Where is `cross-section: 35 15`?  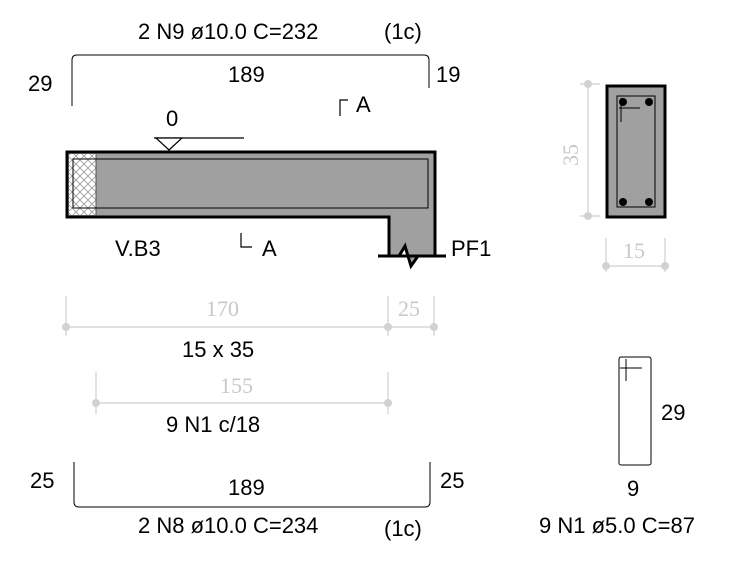
cross-section: 35 15 is located at coordinates (613, 176).